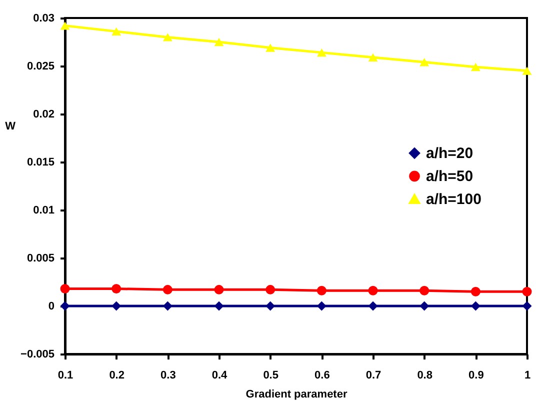 The image size is (536, 408). I want to click on y-tick-label: −0.005, so click(37, 354).